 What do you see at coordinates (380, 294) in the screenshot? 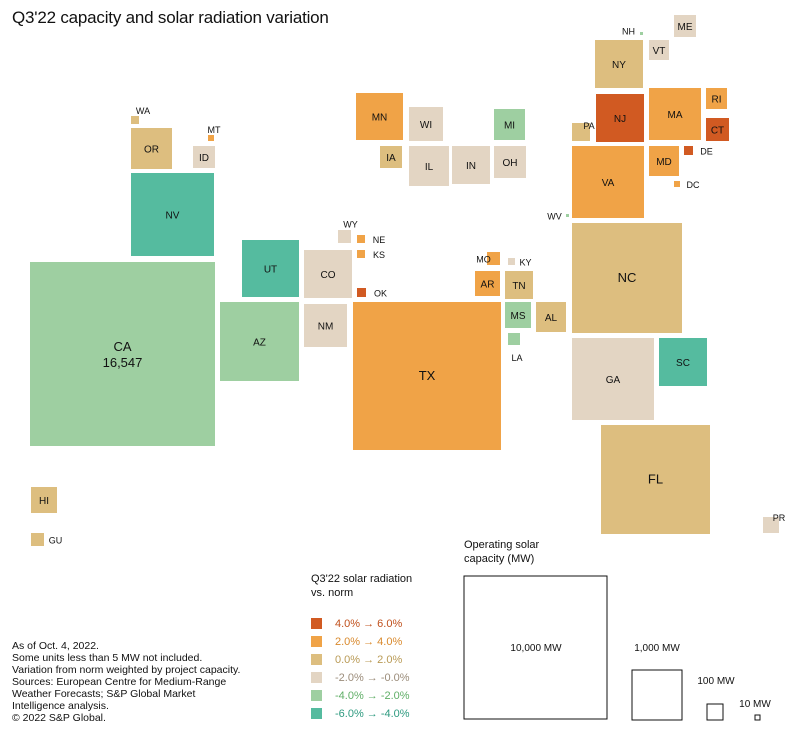
I see `state-label-ok: OK` at bounding box center [380, 294].